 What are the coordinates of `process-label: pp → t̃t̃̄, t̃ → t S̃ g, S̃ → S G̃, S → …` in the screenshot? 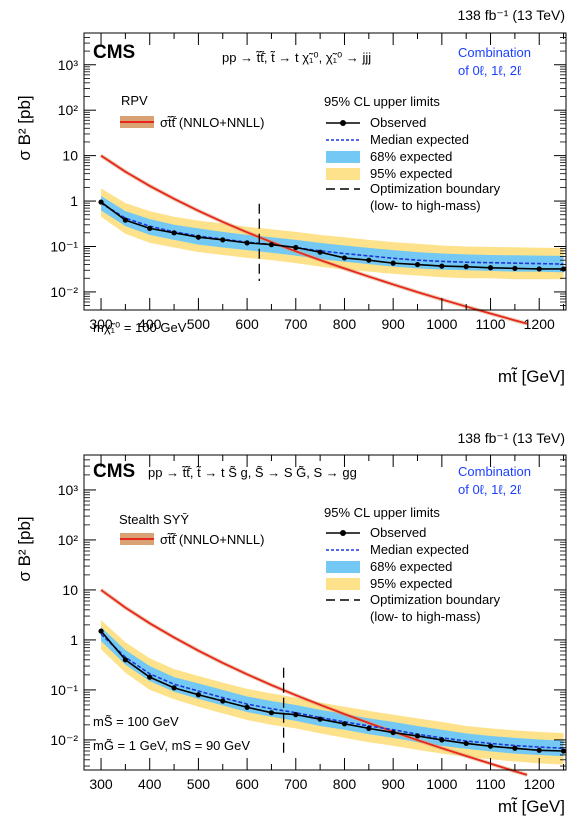 It's located at (252, 472).